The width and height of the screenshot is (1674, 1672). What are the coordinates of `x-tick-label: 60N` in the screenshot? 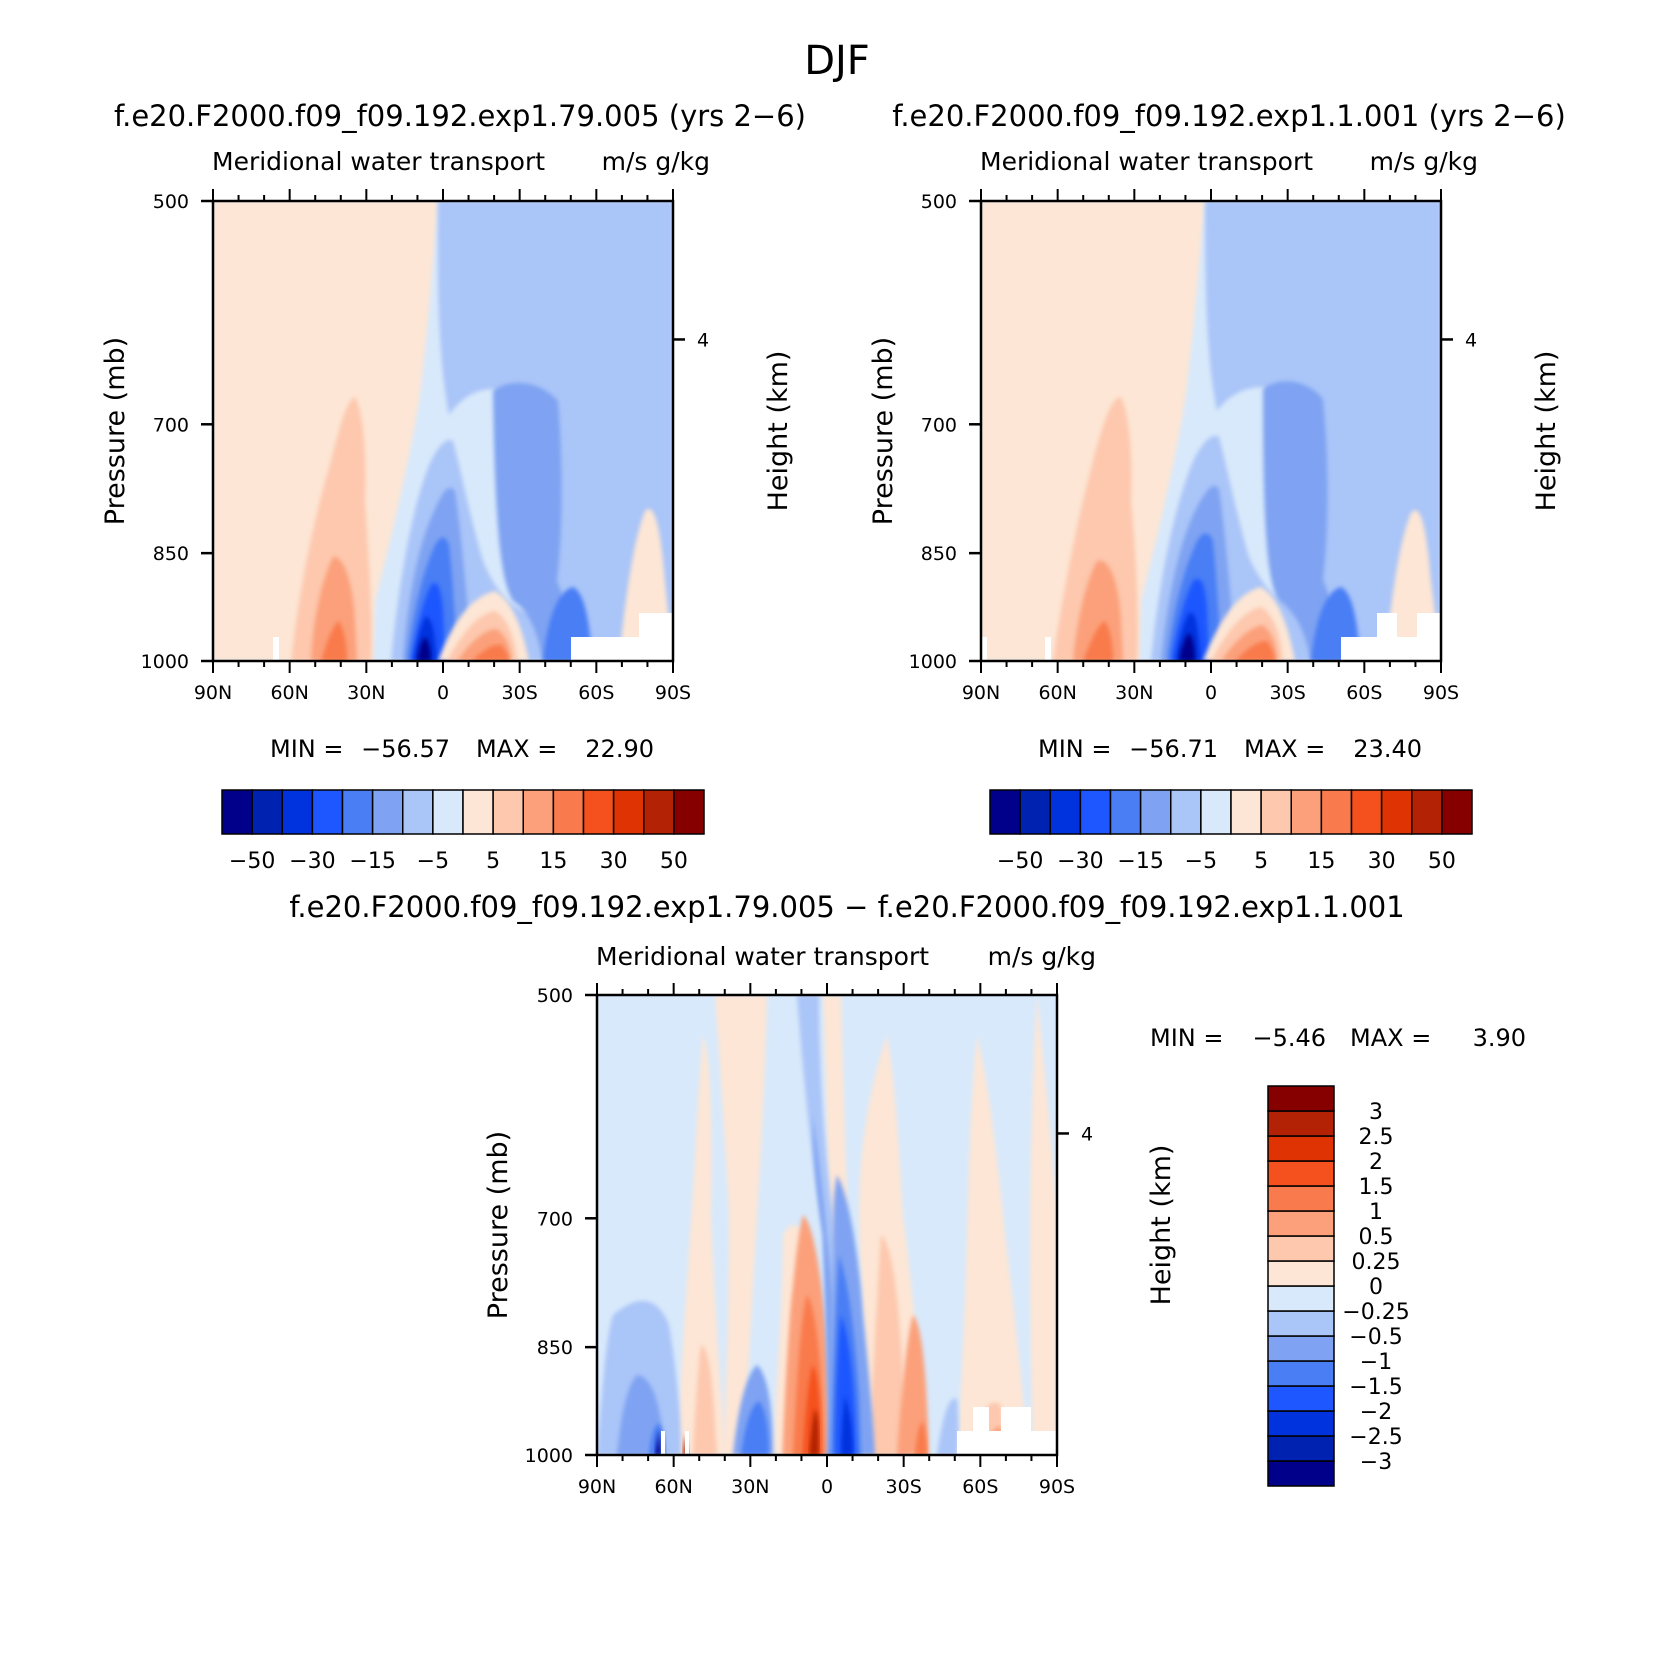 It's located at (673, 1487).